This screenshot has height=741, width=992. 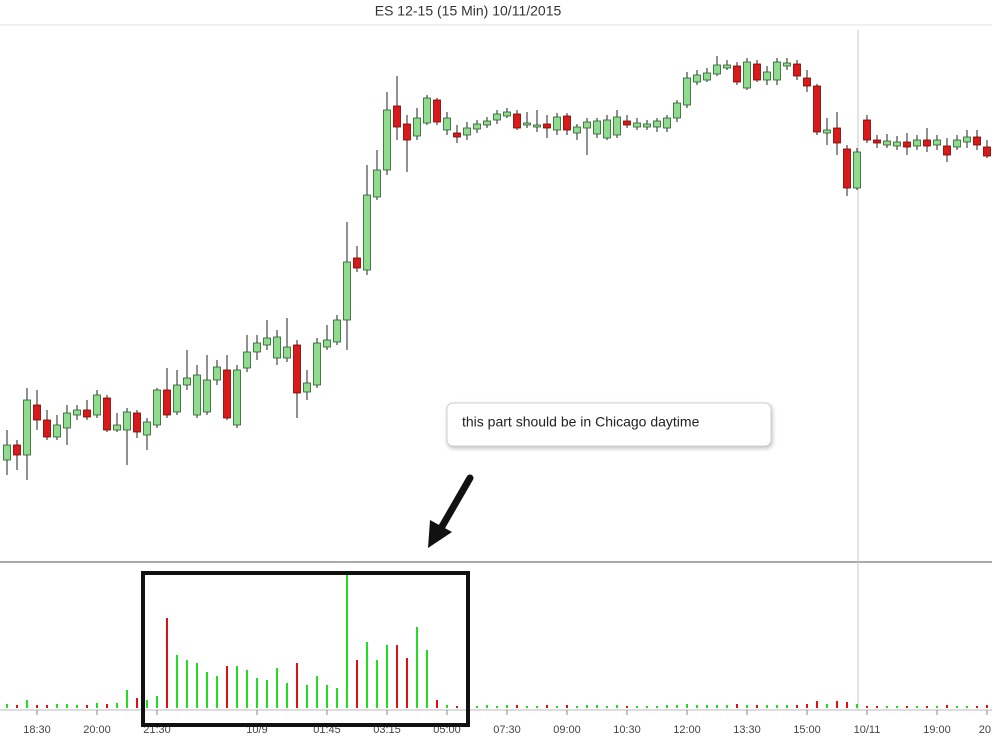 I want to click on x-tick-label: 07:30, so click(x=507, y=730).